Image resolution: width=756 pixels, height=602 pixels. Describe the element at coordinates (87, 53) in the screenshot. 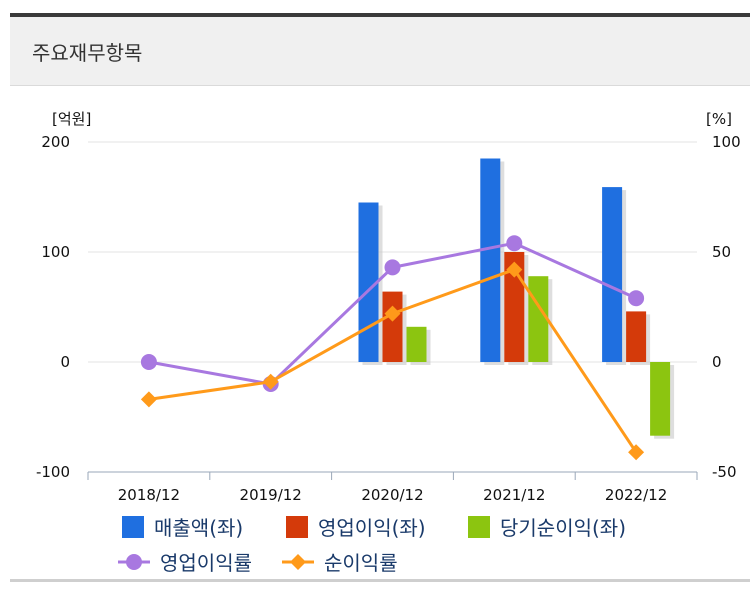

I see `panel-title: 주요재무항목` at that location.